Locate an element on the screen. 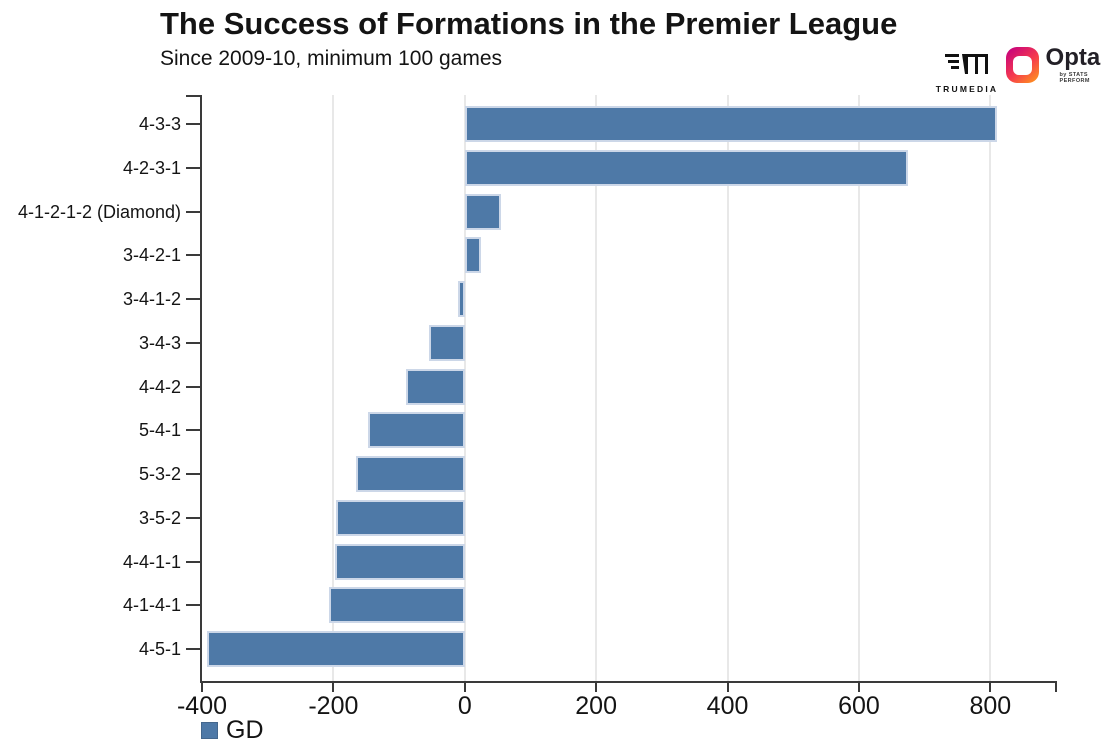  y-axis-label: 4-1-4-1 is located at coordinates (151, 605).